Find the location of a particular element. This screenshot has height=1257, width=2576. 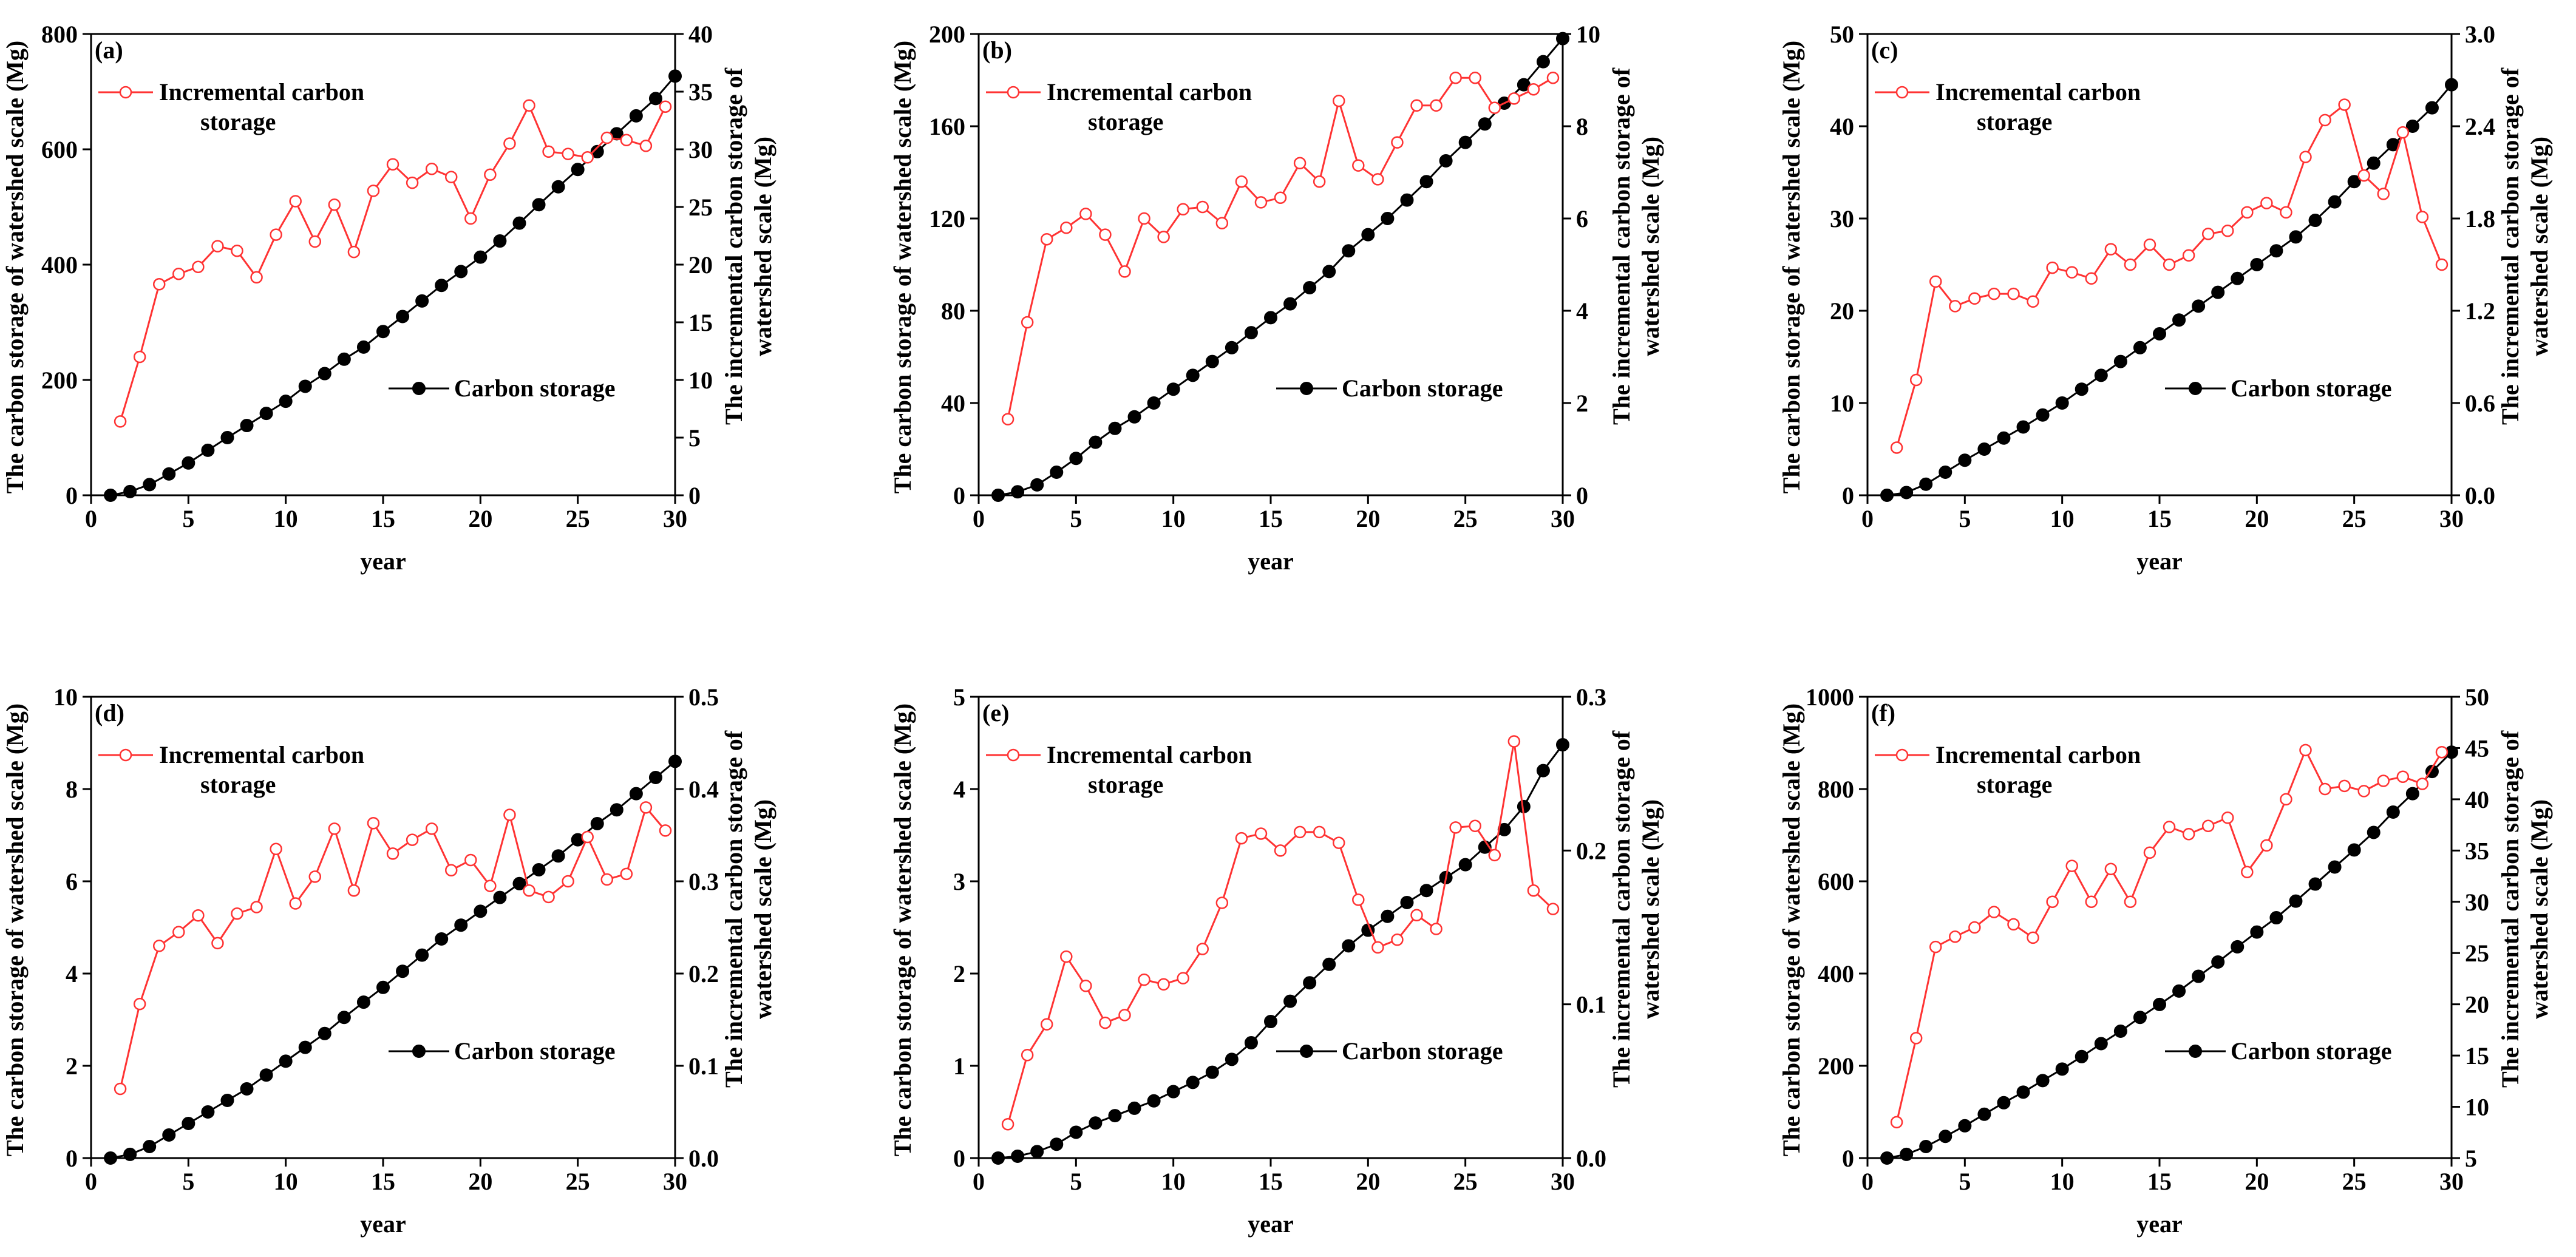

y-right-tick-label: 25 is located at coordinates (700, 207).